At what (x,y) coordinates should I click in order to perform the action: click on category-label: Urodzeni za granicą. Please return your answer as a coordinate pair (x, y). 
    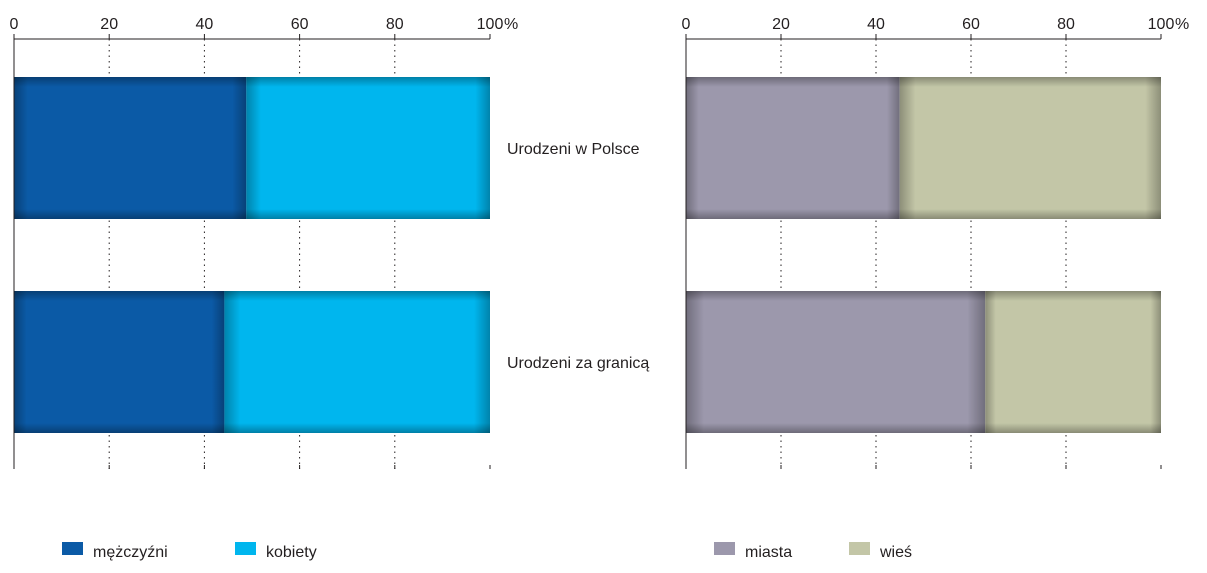
    Looking at the image, I should click on (578, 363).